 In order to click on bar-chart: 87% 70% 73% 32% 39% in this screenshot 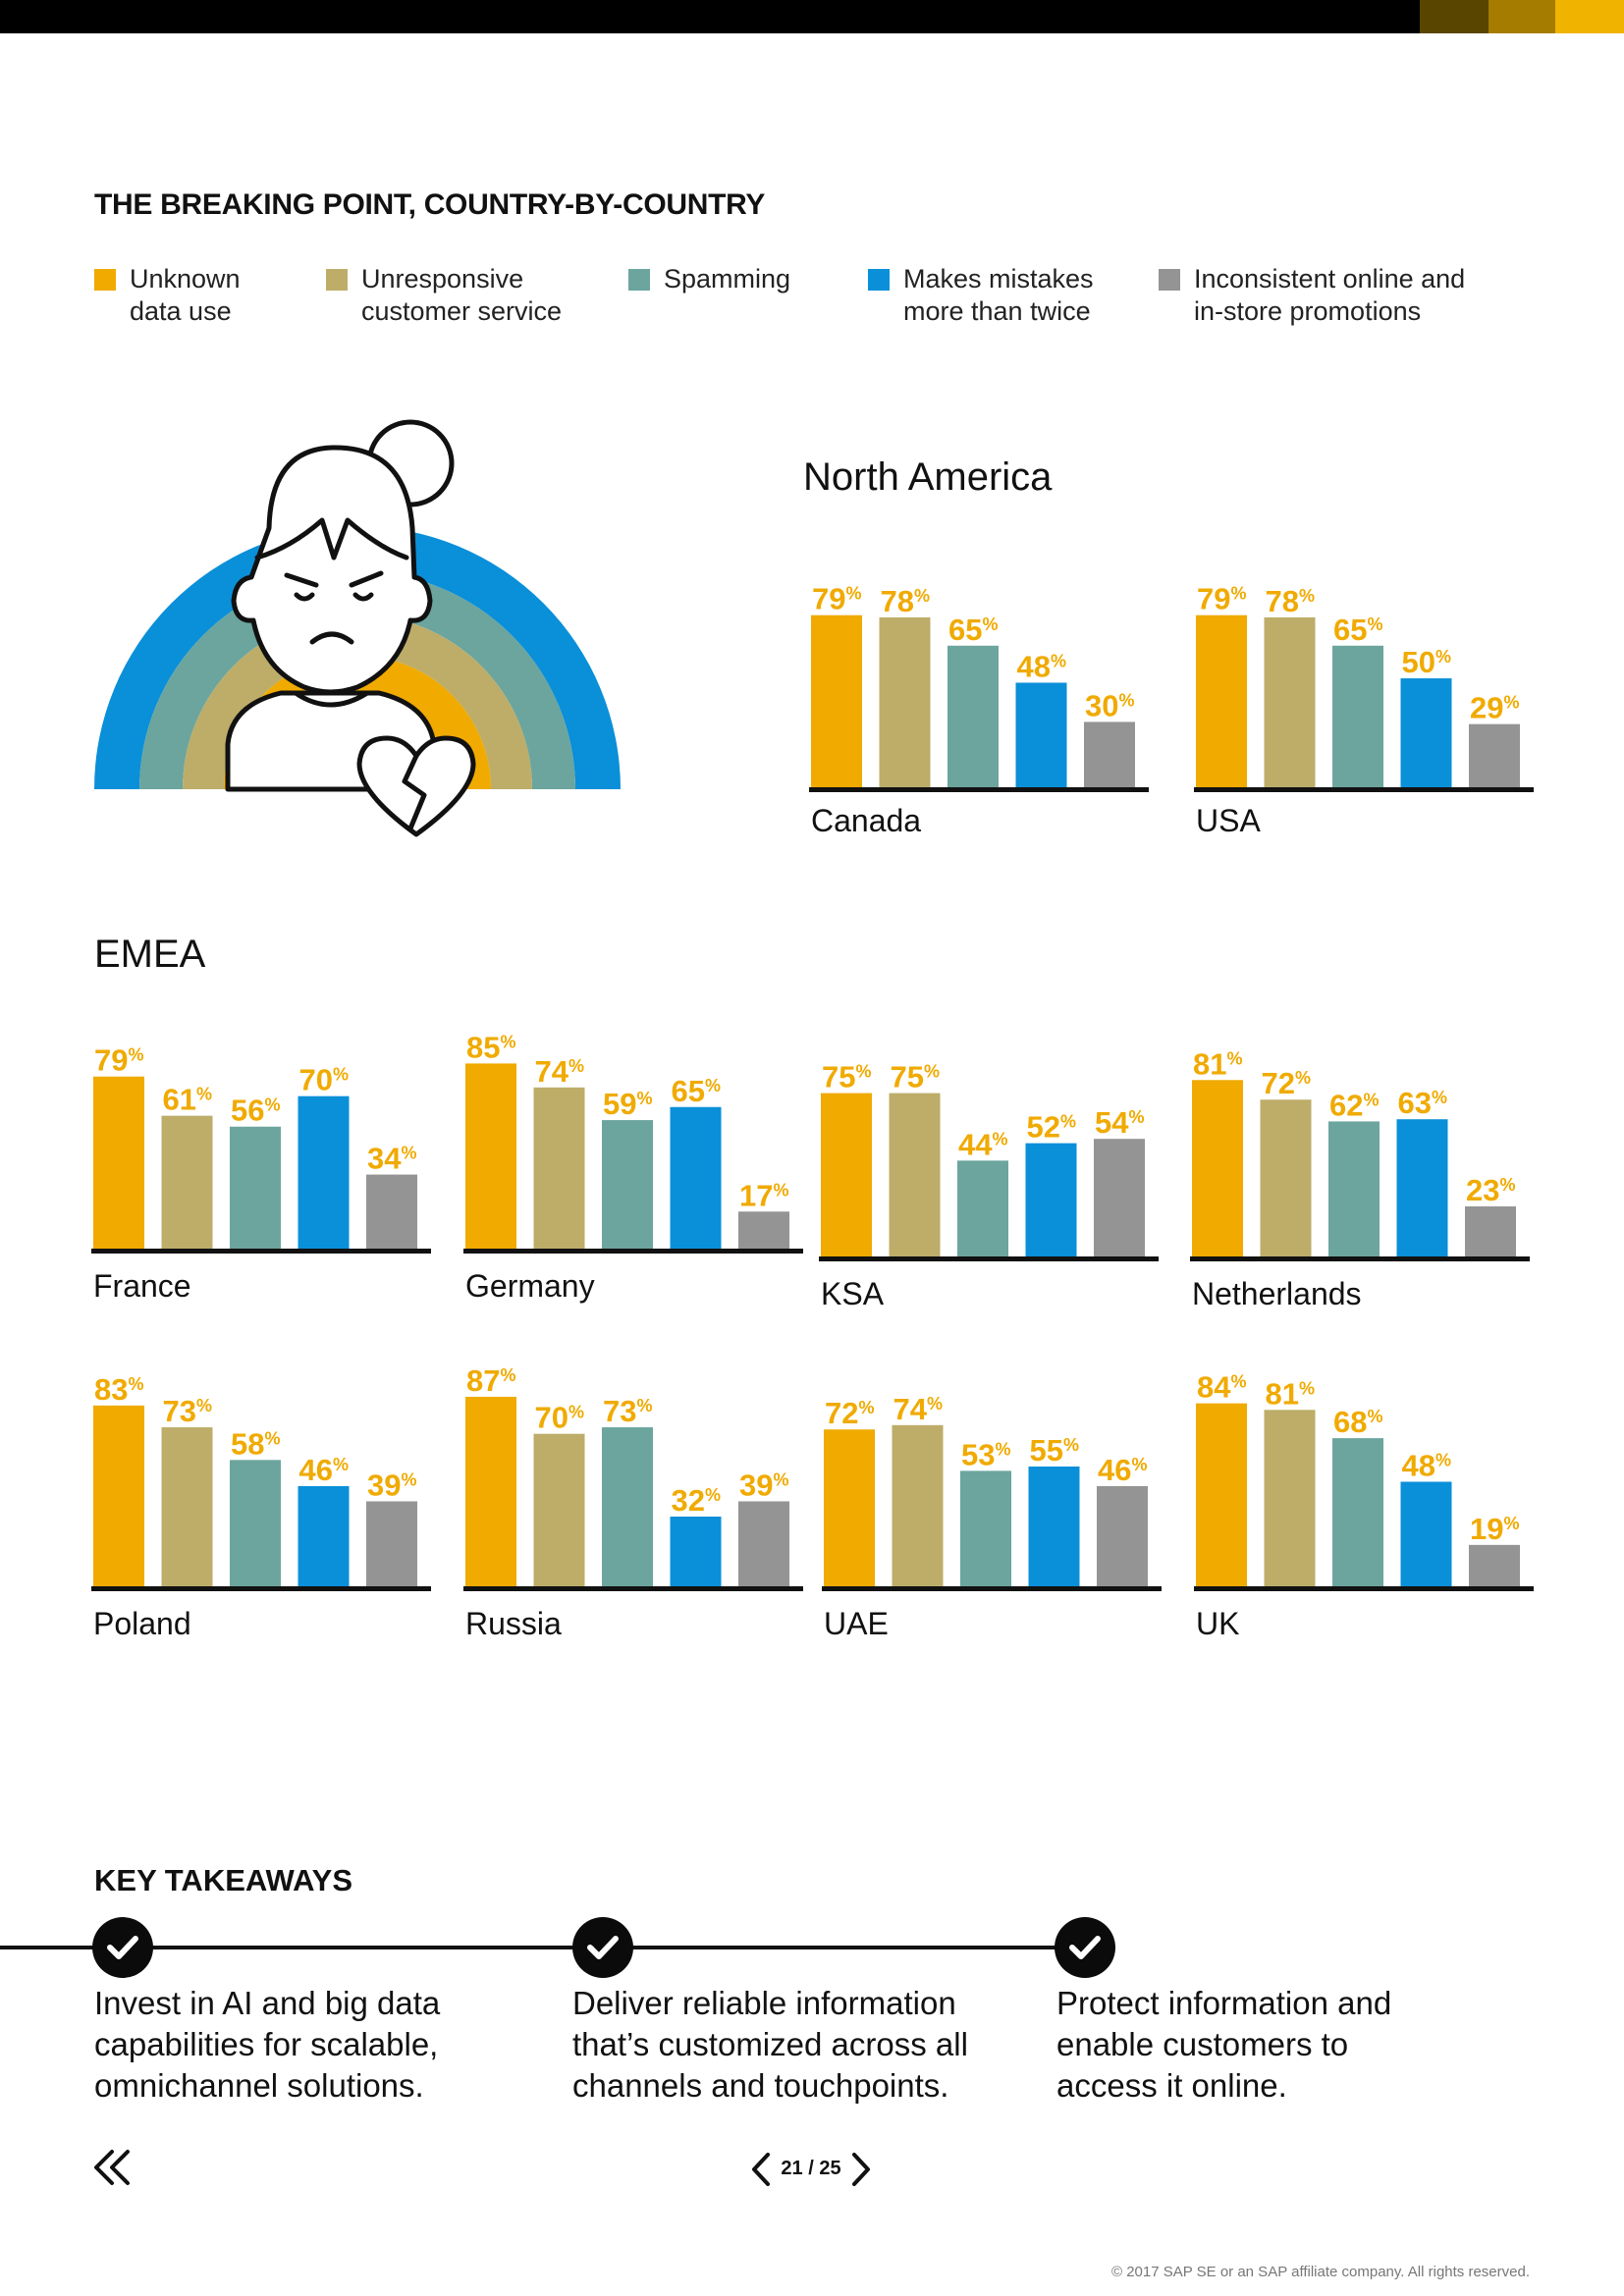, I will do `click(633, 1477)`.